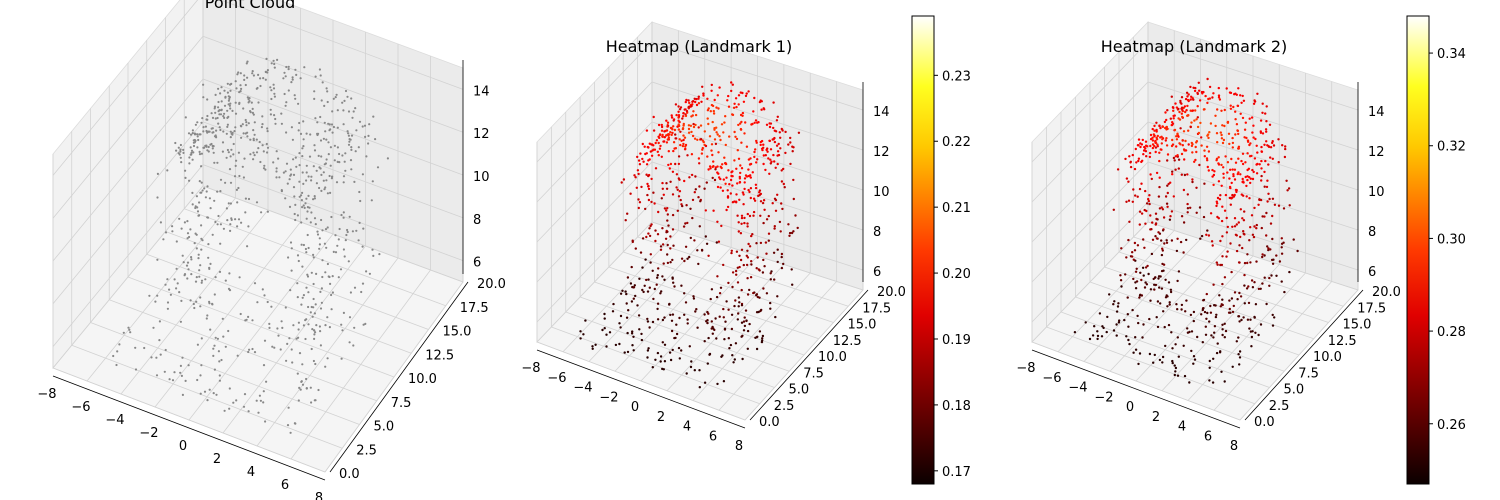 This screenshot has width=1500, height=500. Describe the element at coordinates (1371, 308) in the screenshot. I see `y-tick-label: 17.5` at that location.